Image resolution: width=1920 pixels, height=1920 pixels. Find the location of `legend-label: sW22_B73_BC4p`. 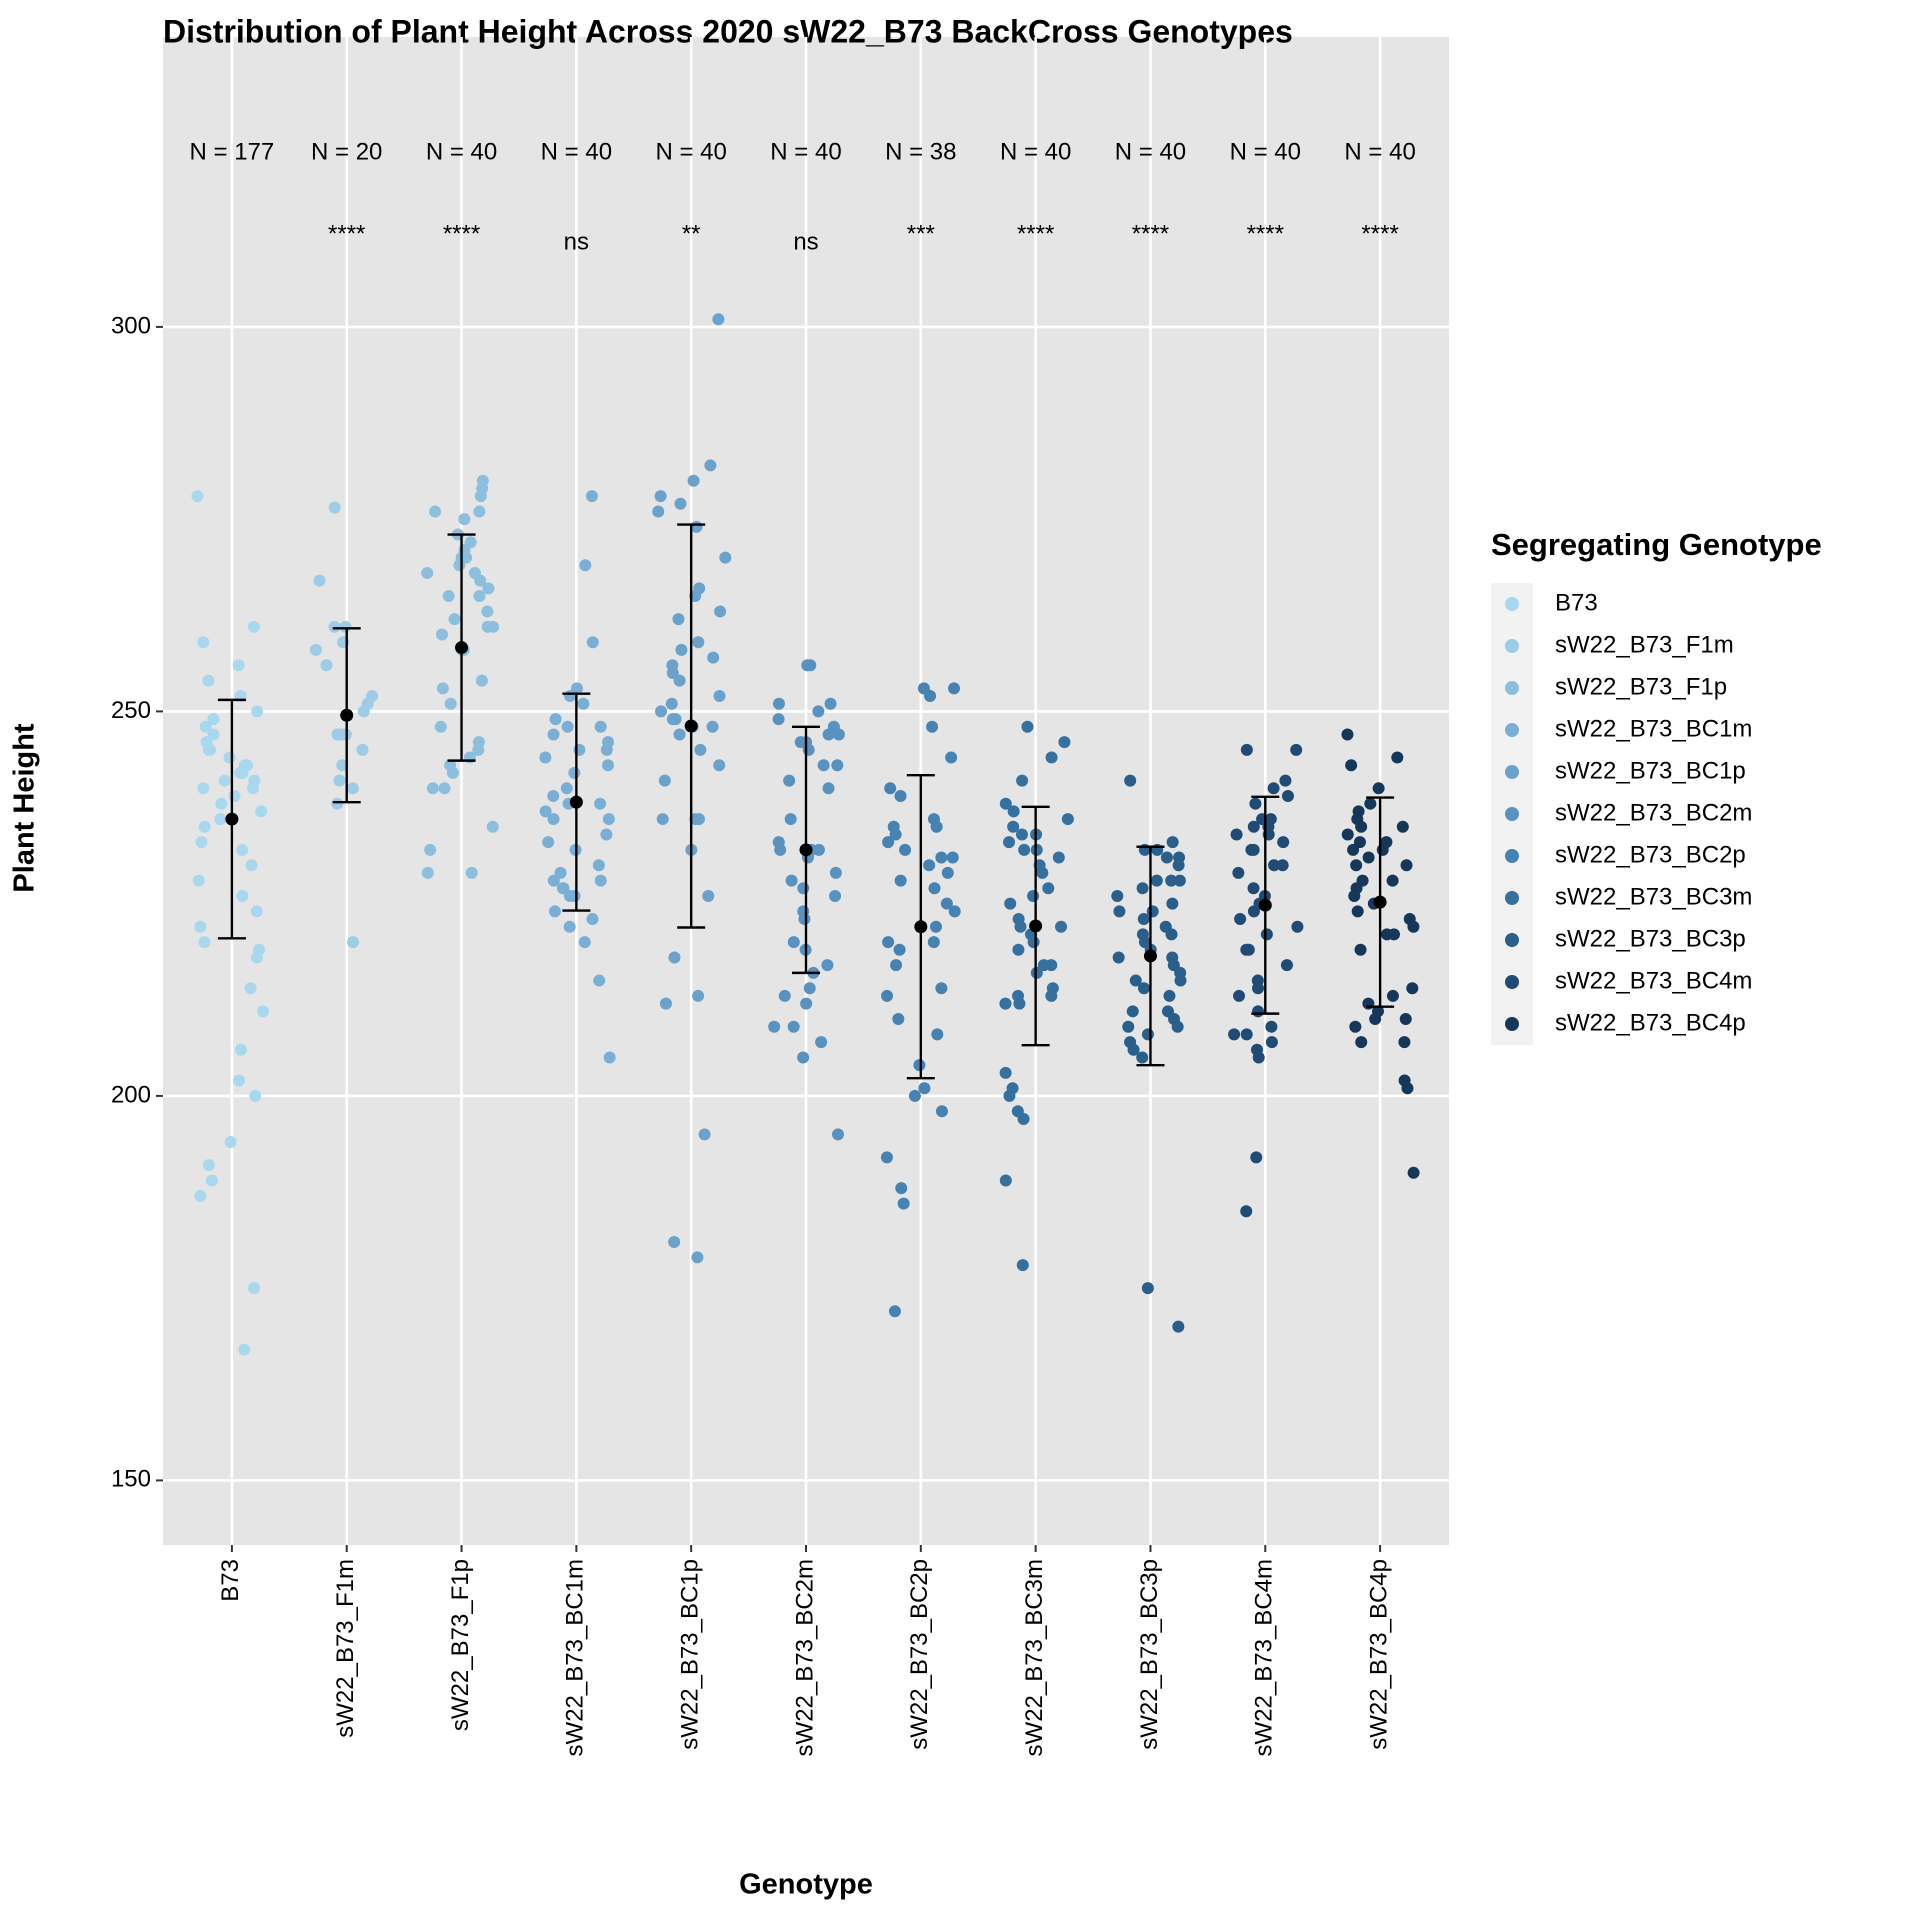

legend-label: sW22_B73_BC4p is located at coordinates (1650, 1022).